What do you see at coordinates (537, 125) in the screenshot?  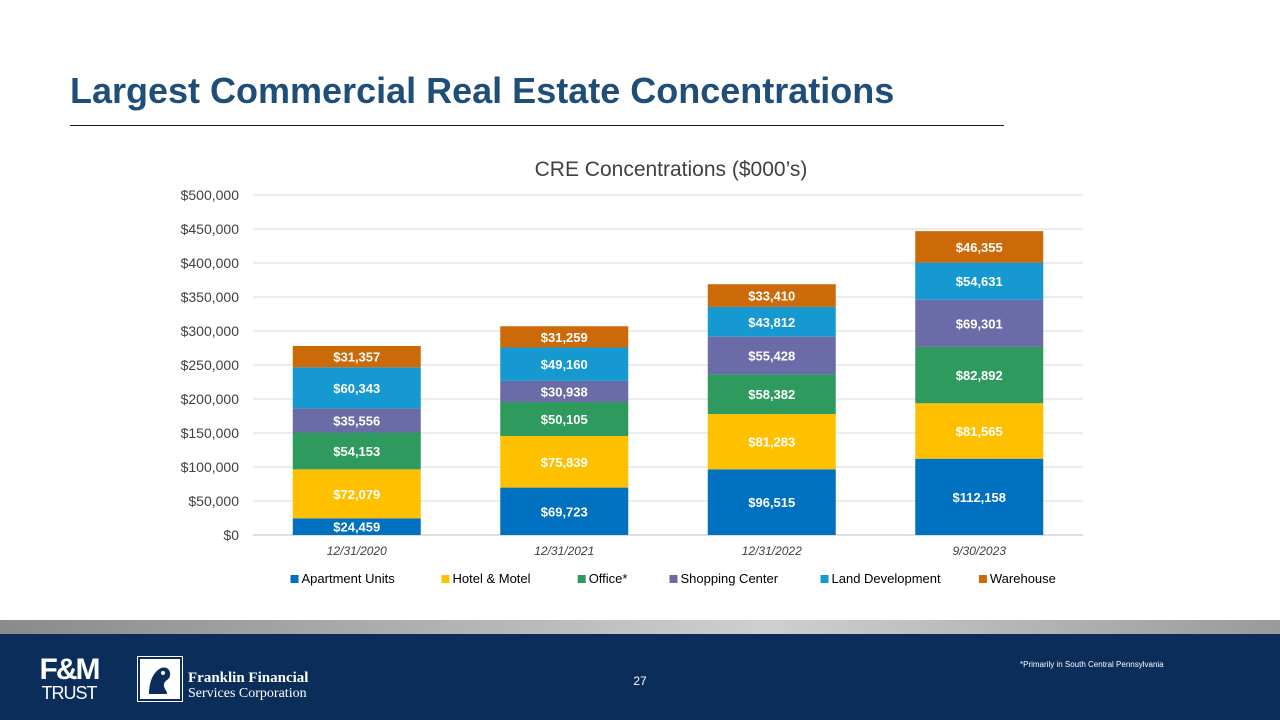 I see `title-divider` at bounding box center [537, 125].